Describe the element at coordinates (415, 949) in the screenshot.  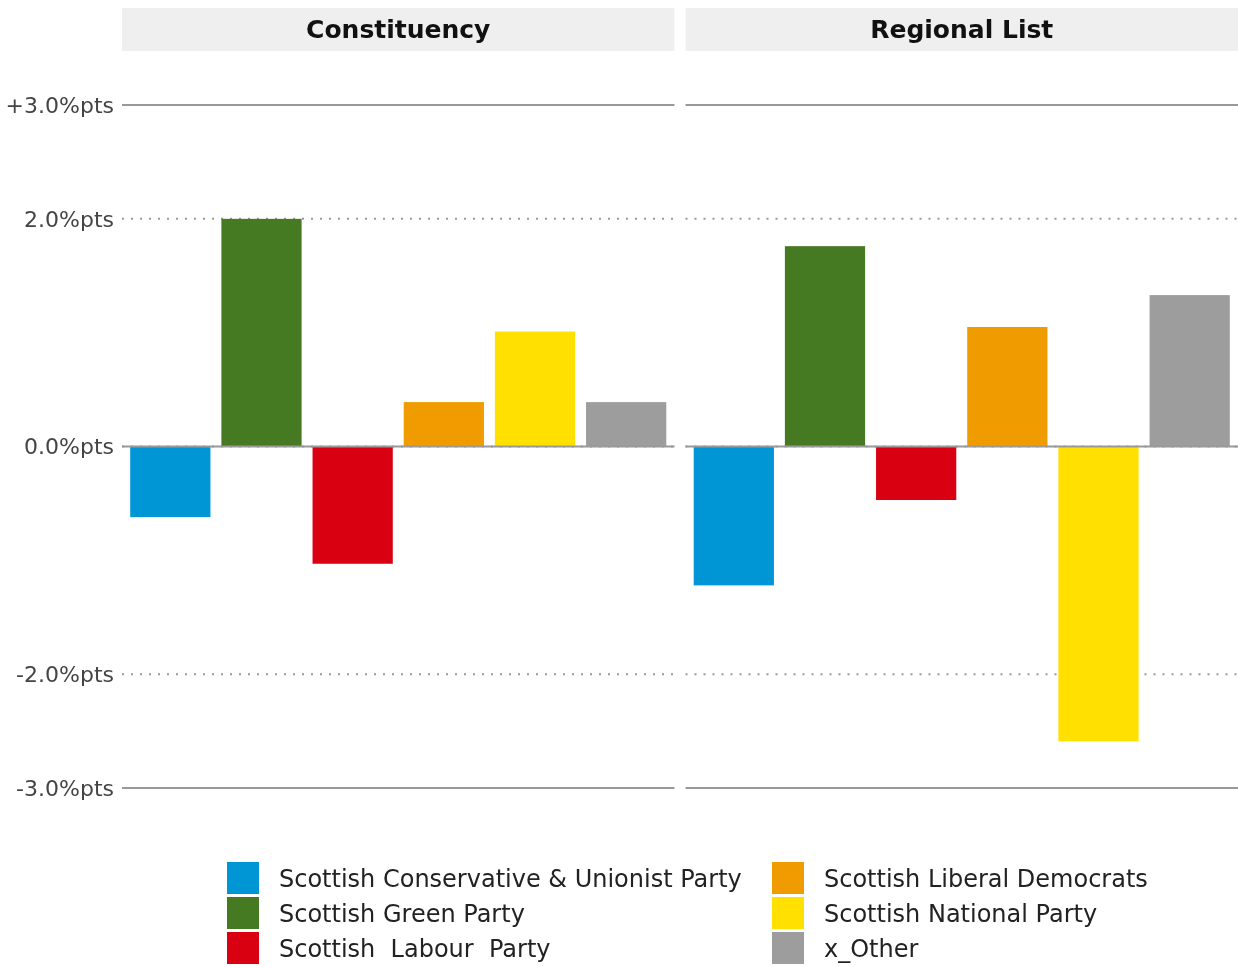
I see `legend-label: Scottish Labour Party` at that location.